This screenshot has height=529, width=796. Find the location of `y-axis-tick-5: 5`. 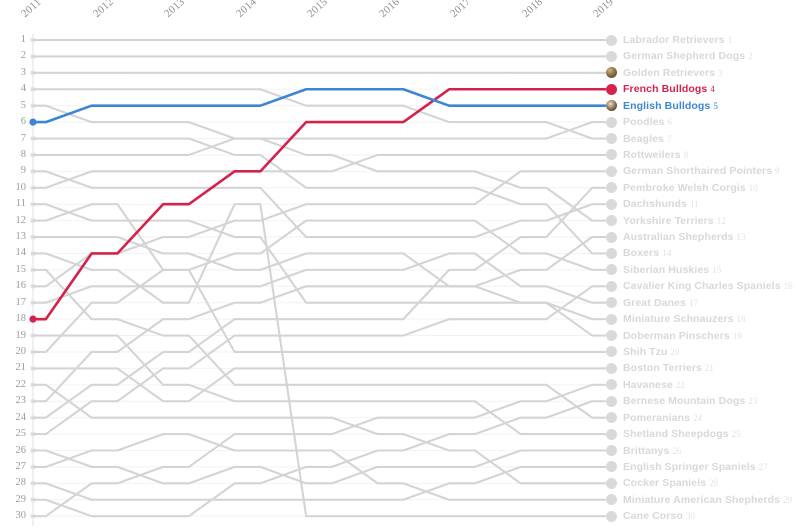

y-axis-tick-5: 5 is located at coordinates (23, 105).